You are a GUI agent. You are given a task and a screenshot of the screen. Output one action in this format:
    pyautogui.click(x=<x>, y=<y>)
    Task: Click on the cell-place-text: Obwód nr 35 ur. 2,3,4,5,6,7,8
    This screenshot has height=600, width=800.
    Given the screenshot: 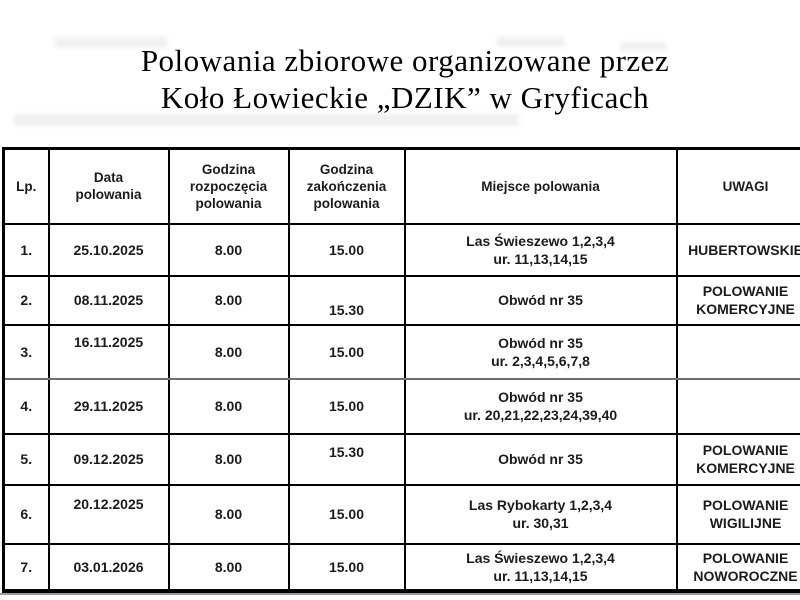 What is the action you would take?
    pyautogui.click(x=540, y=351)
    